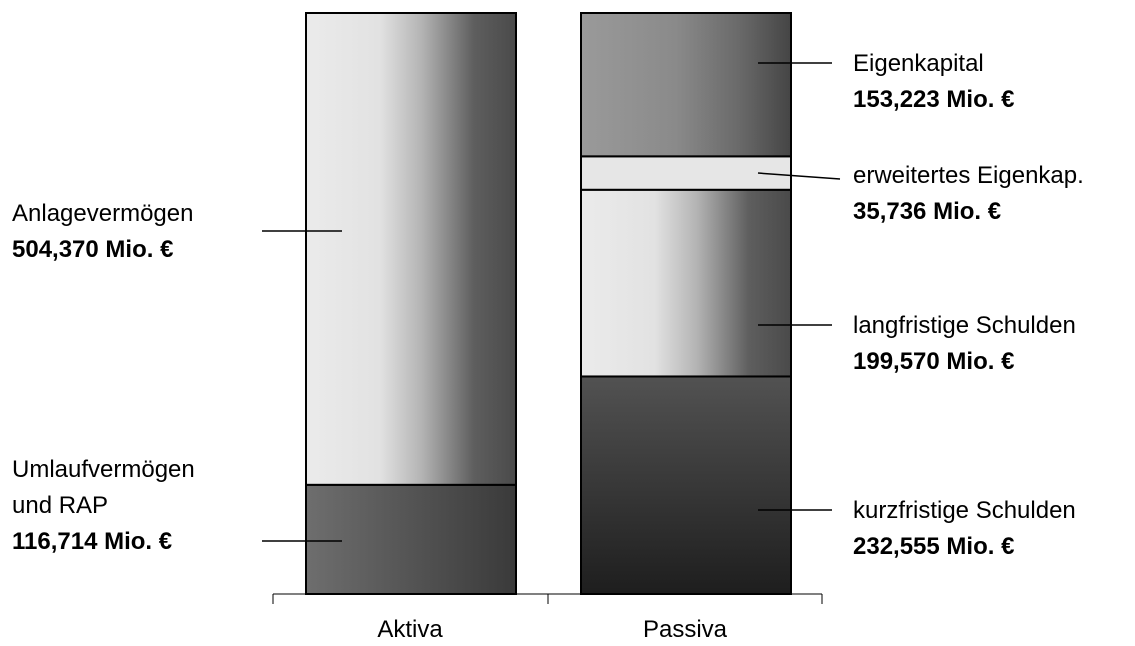  Describe the element at coordinates (933, 546) in the screenshot. I see `segment-value-passiva-0: 232,555 Mio. €` at that location.